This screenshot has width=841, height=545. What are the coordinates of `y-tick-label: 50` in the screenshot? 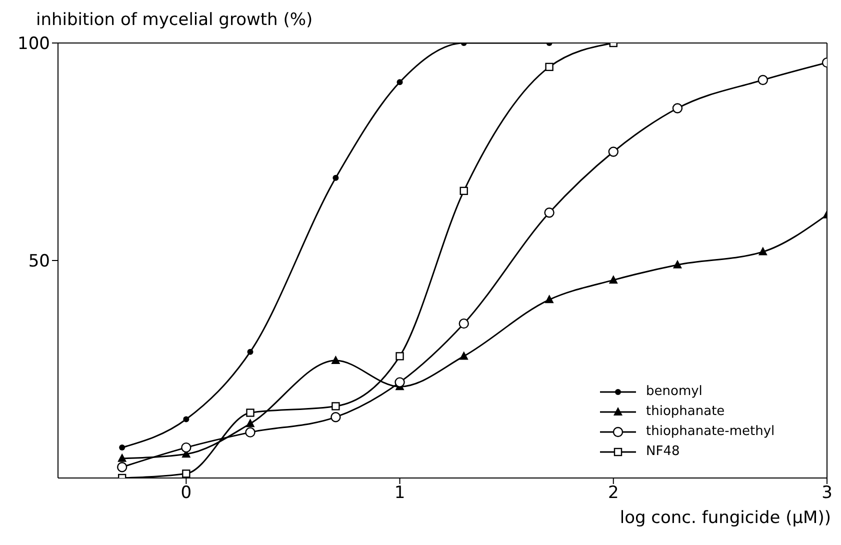 It's located at (39, 262).